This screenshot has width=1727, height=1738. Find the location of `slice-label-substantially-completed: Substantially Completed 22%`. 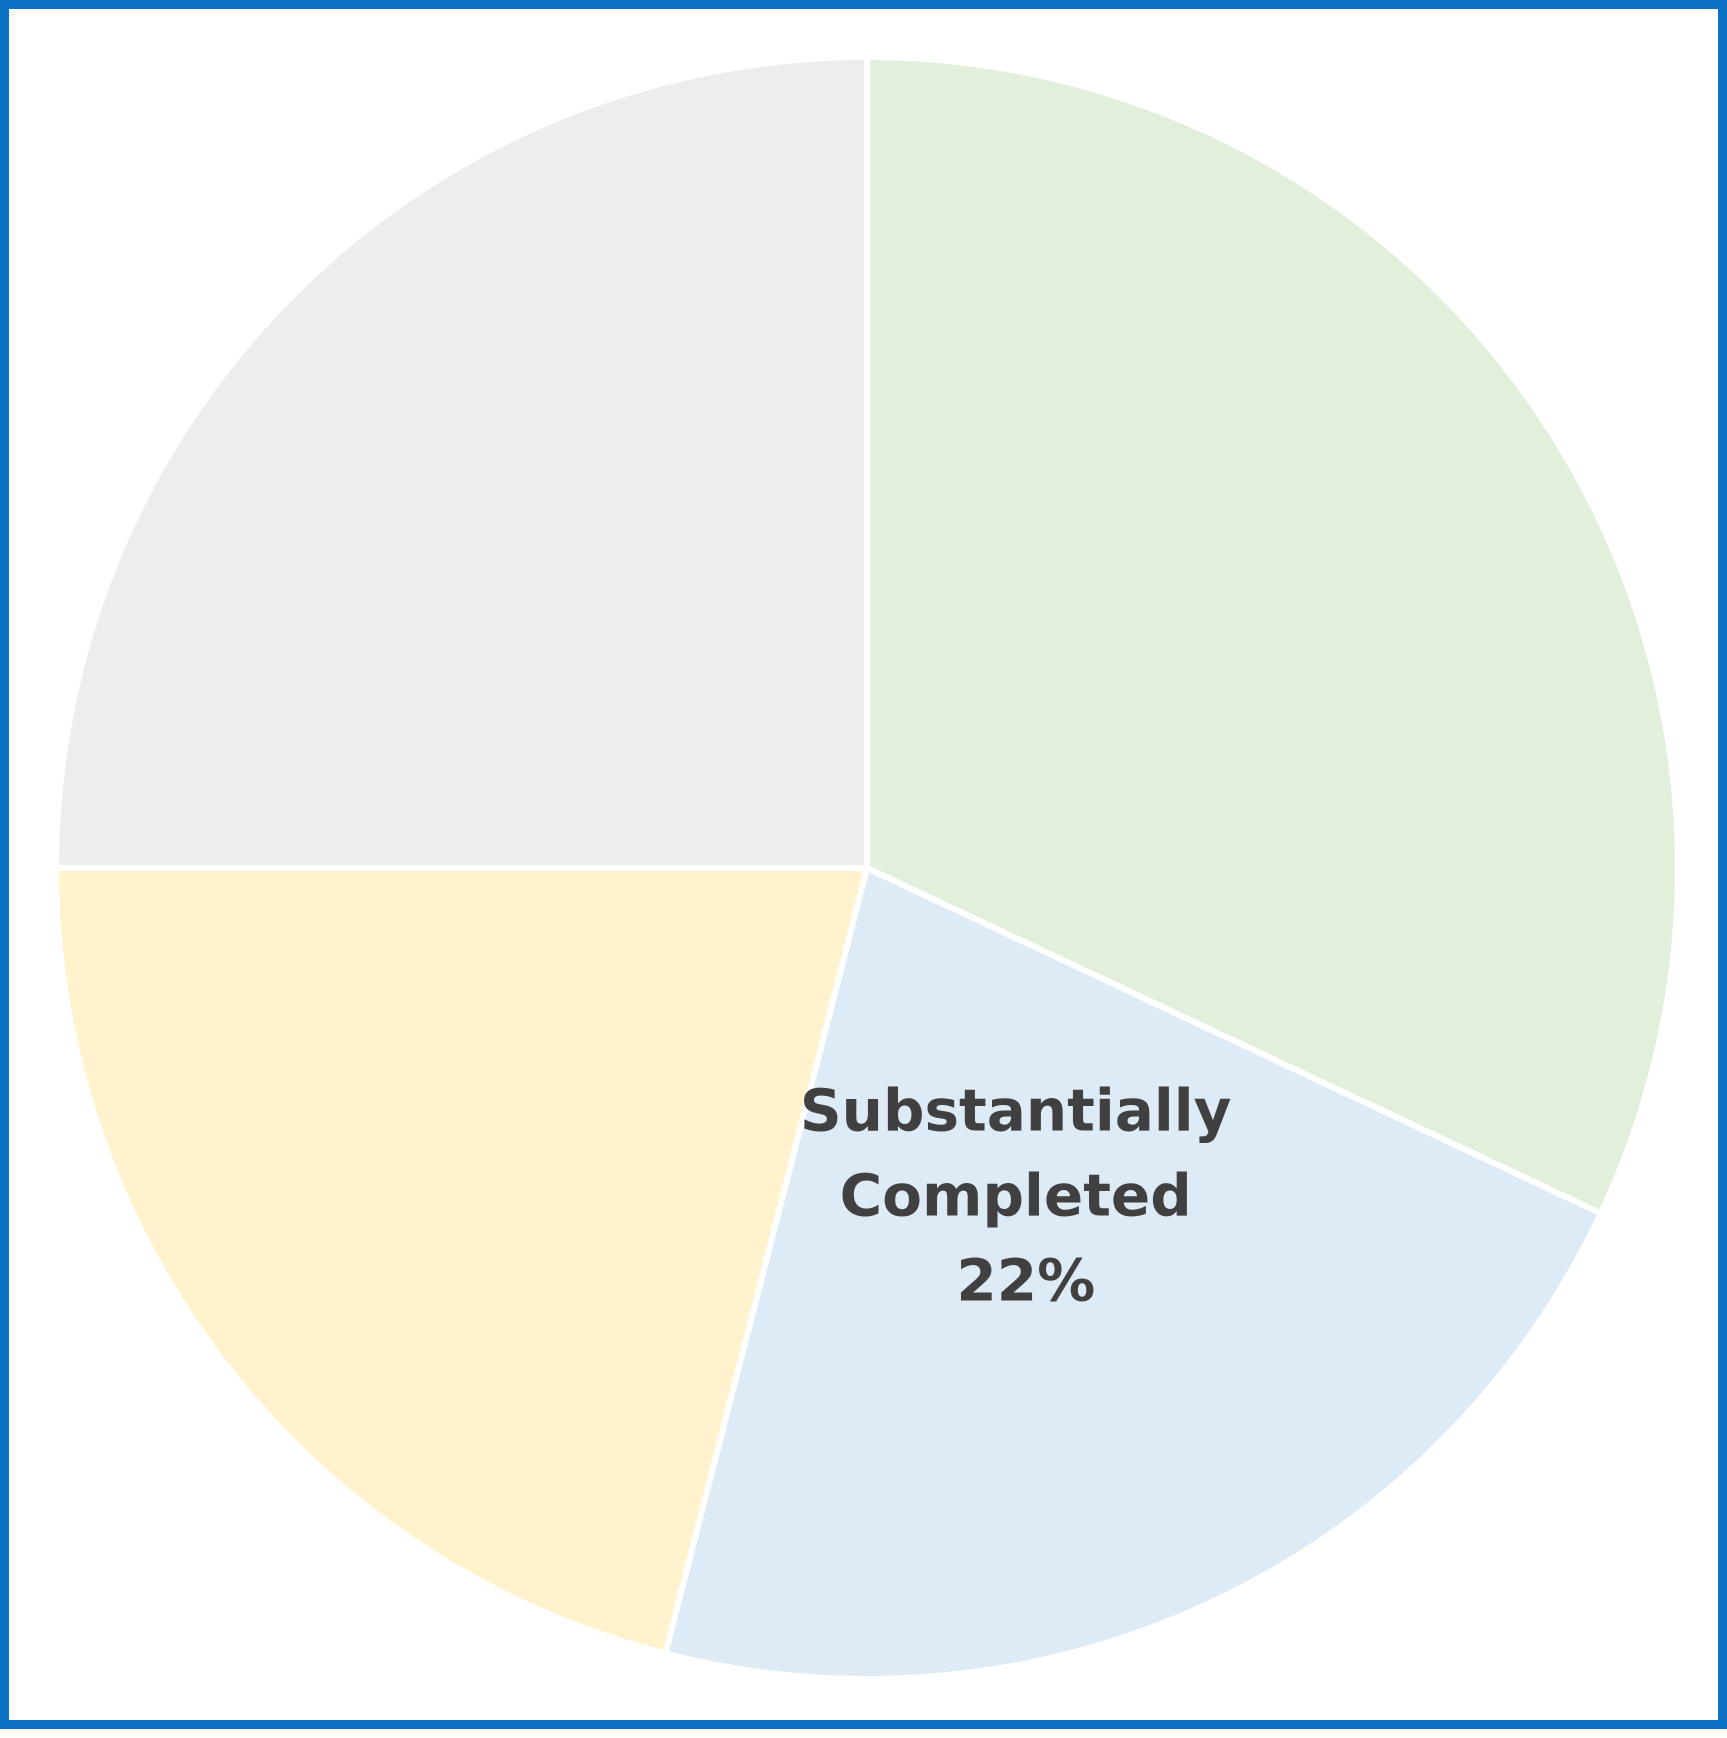

slice-label-substantially-completed: Substantially Completed 22% is located at coordinates (1026, 1196).